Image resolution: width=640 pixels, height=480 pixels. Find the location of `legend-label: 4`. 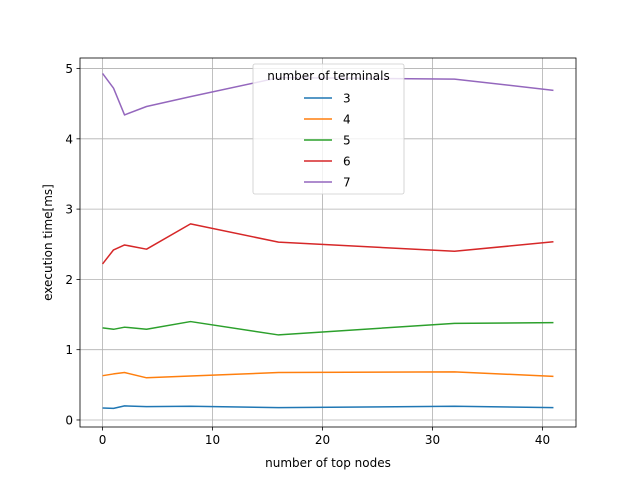

legend-label: 4 is located at coordinates (347, 120).